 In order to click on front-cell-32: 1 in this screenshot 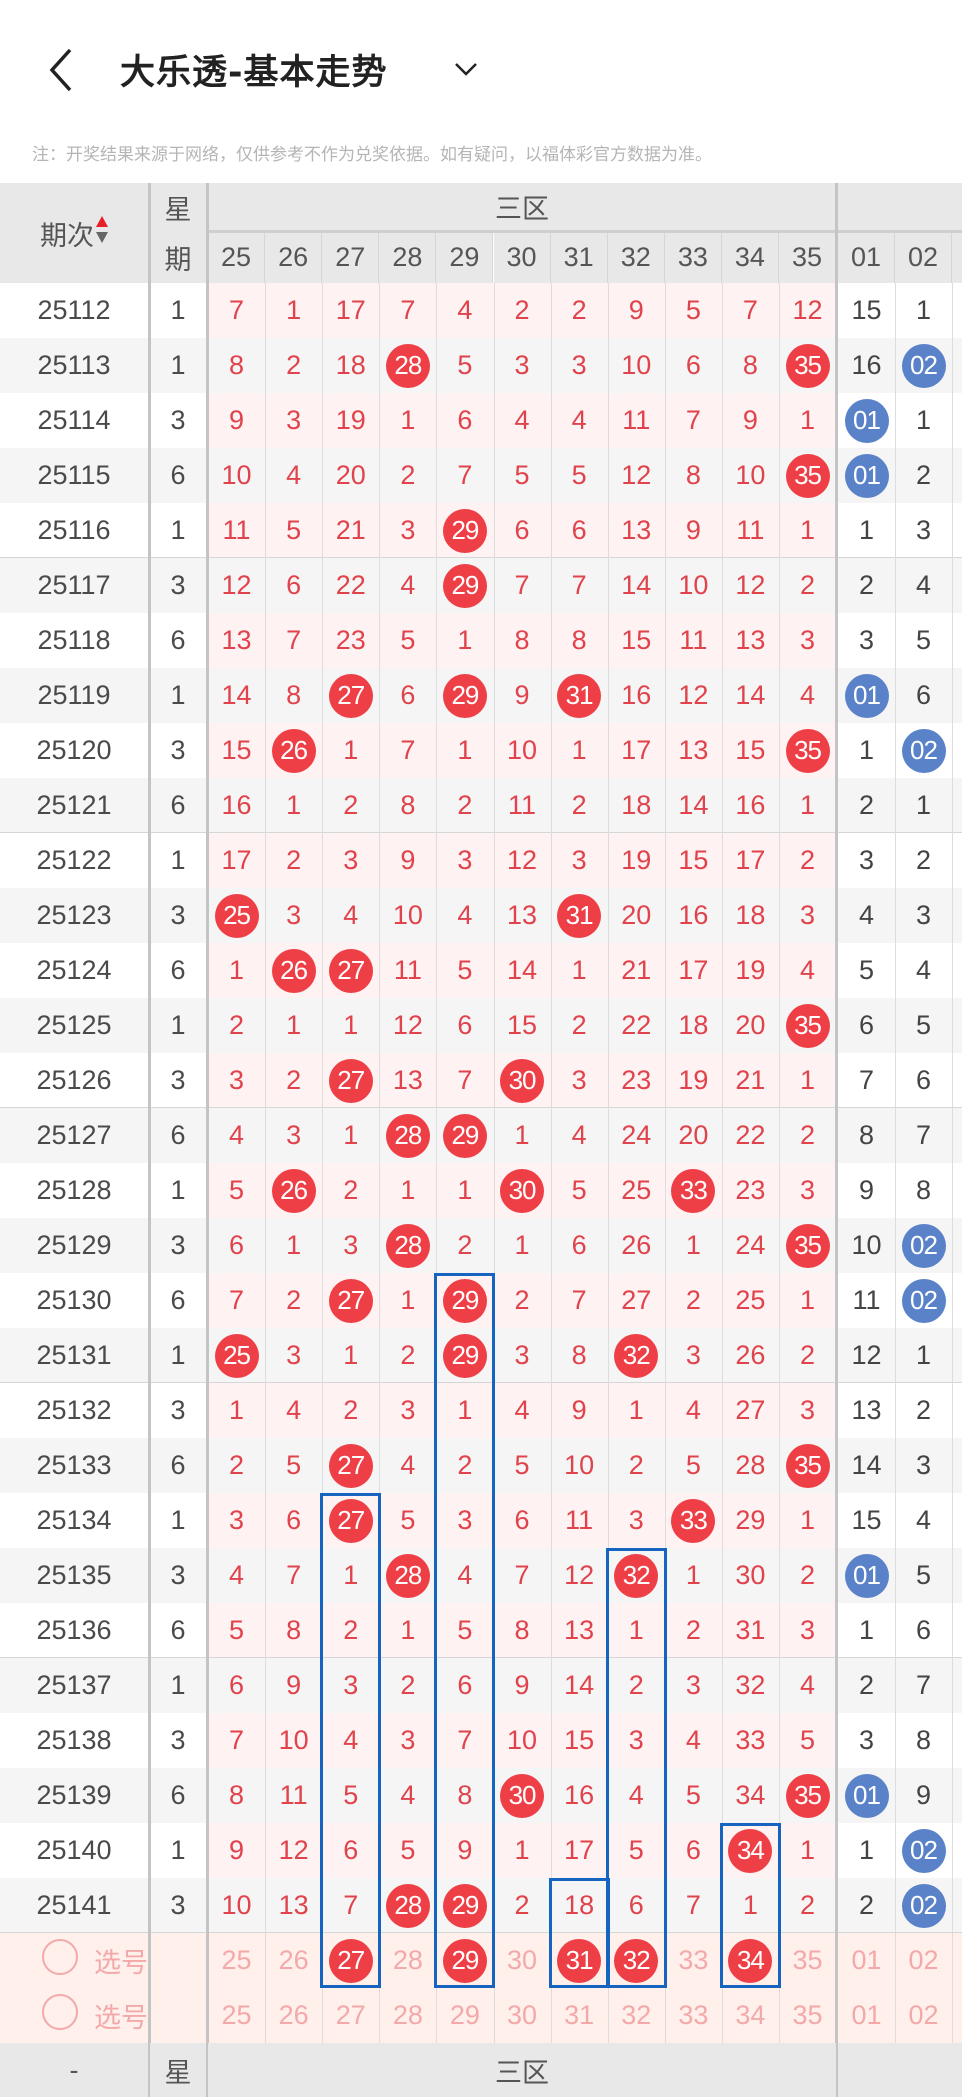, I will do `click(636, 1410)`.